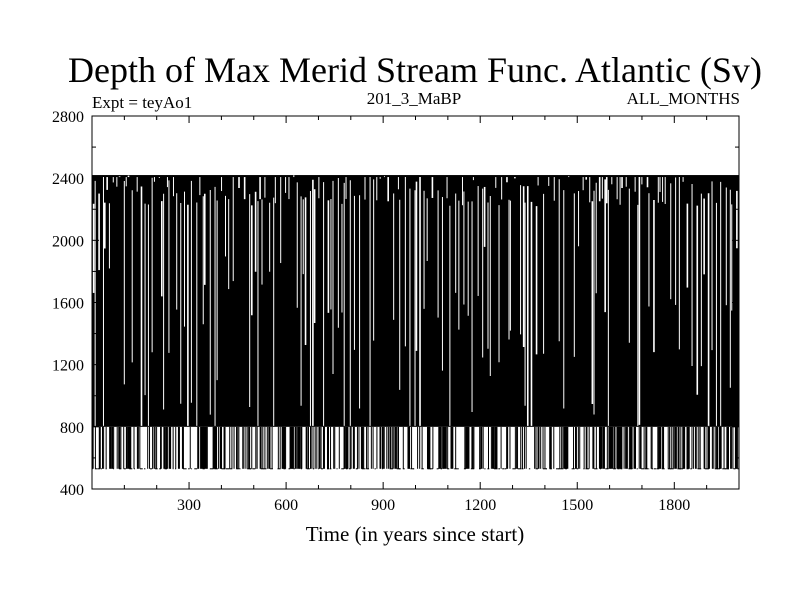 The height and width of the screenshot is (600, 800). Describe the element at coordinates (68, 304) in the screenshot. I see `y-tick-label: 1600` at that location.